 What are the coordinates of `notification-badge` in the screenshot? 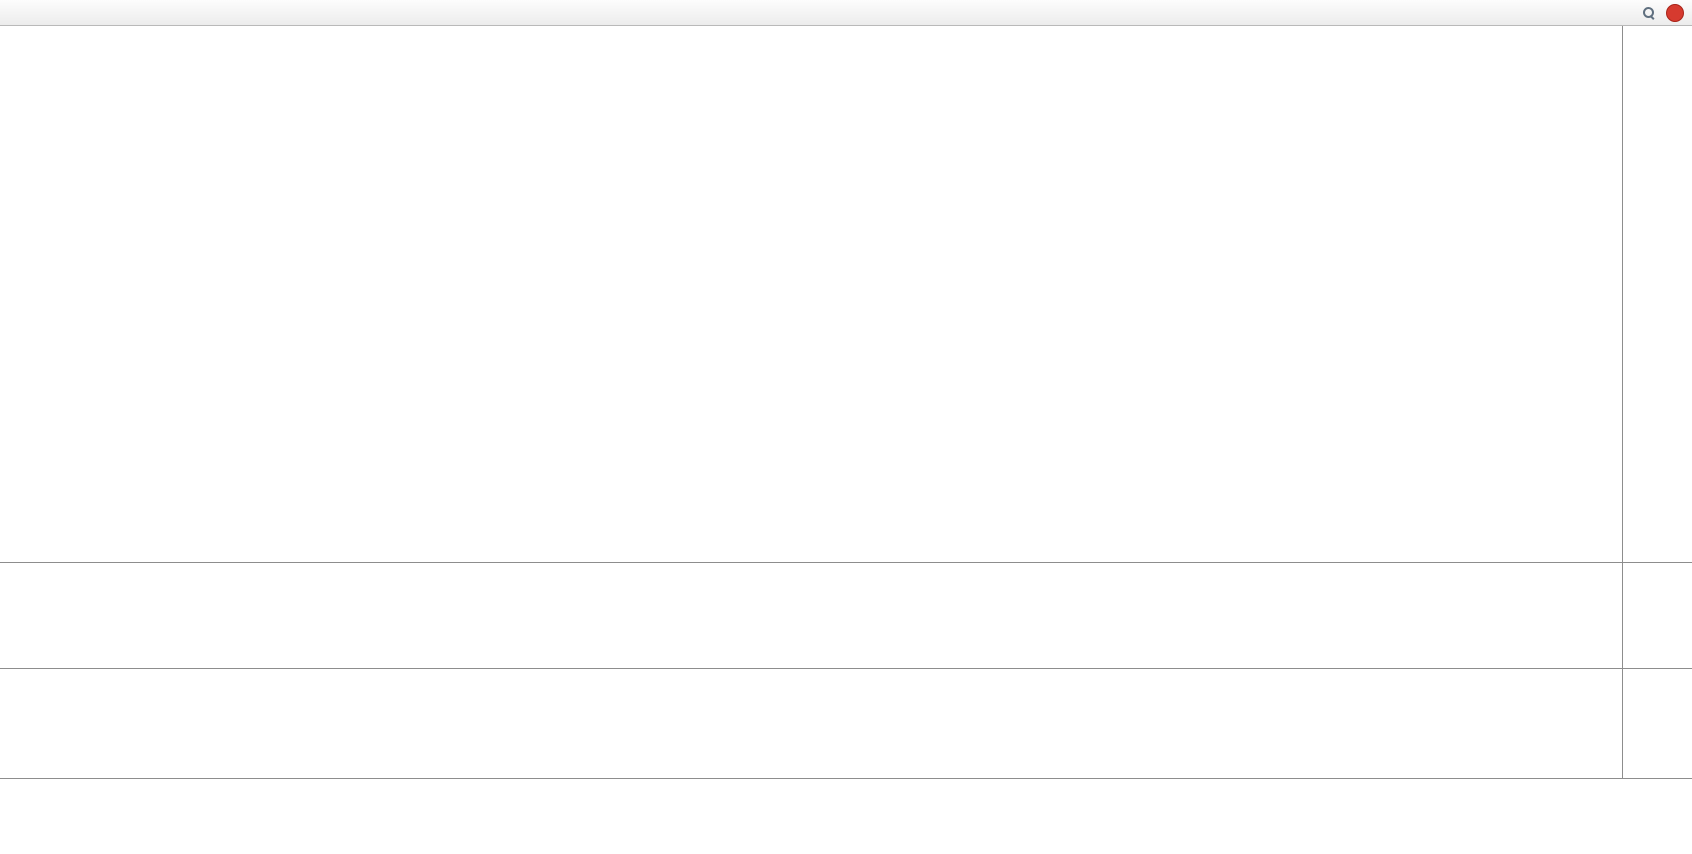 It's located at (1675, 12).